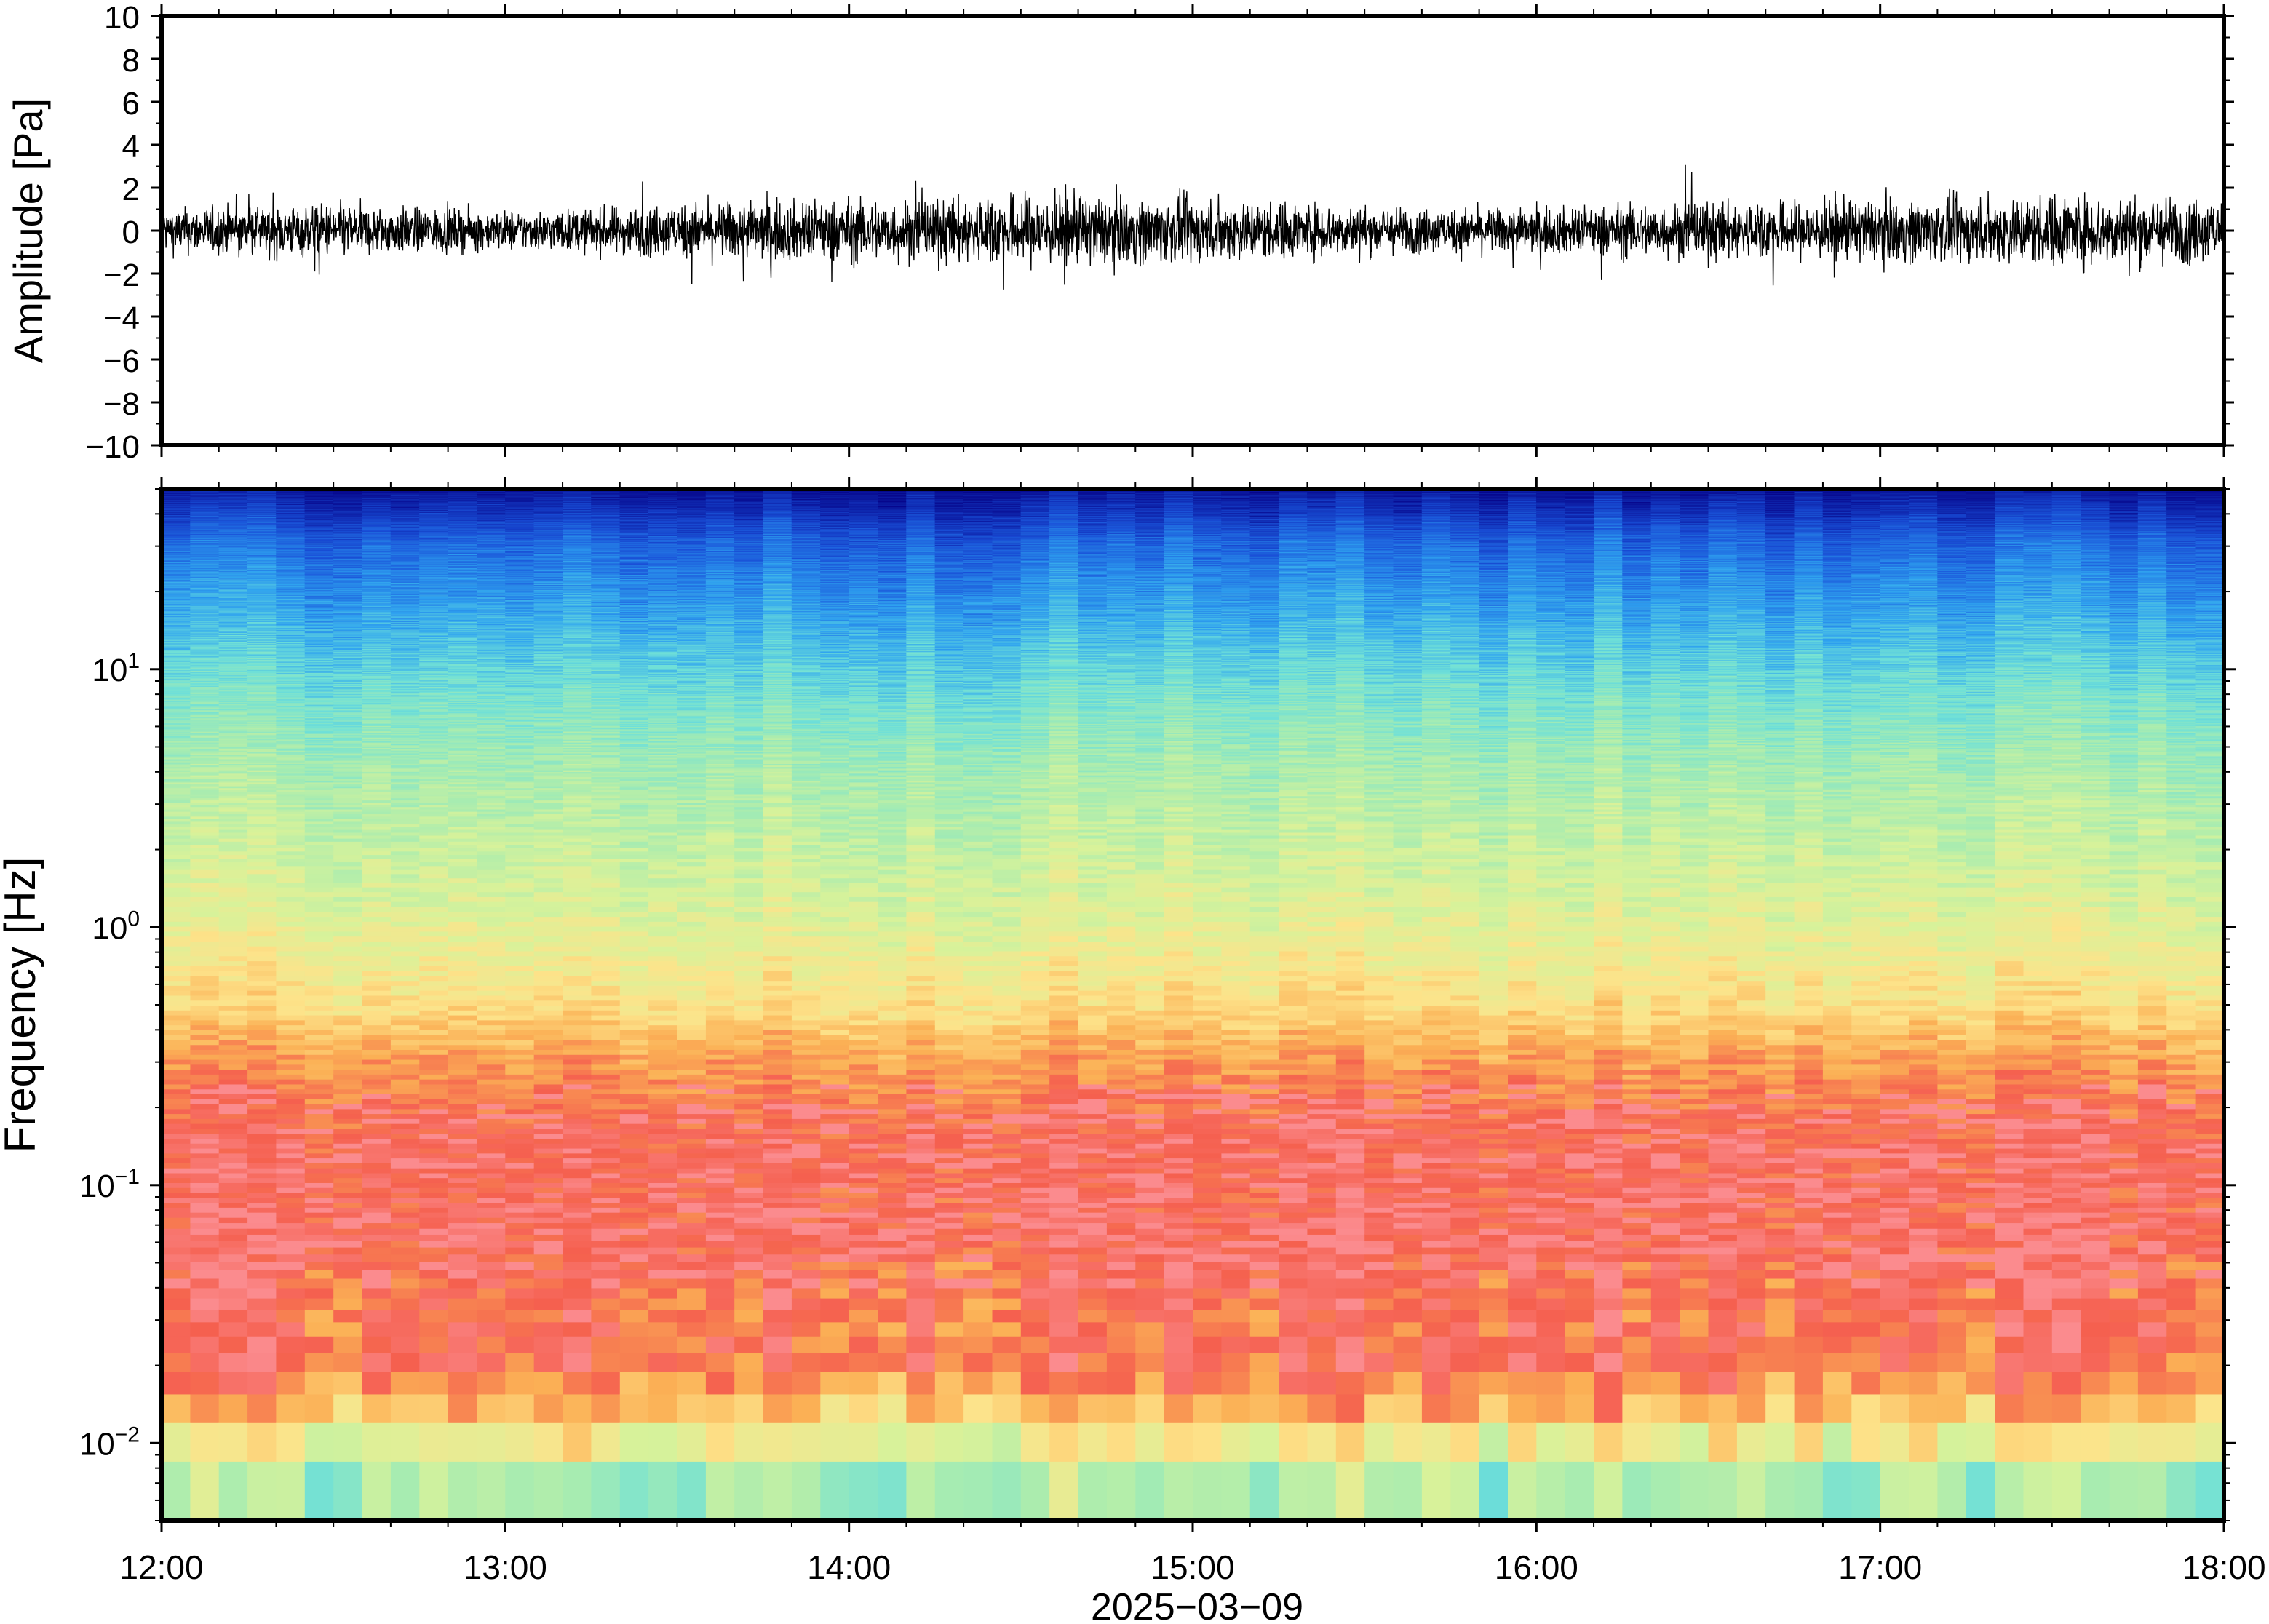  Describe the element at coordinates (122, 404) in the screenshot. I see `waveform-y-tick-label: −8` at that location.